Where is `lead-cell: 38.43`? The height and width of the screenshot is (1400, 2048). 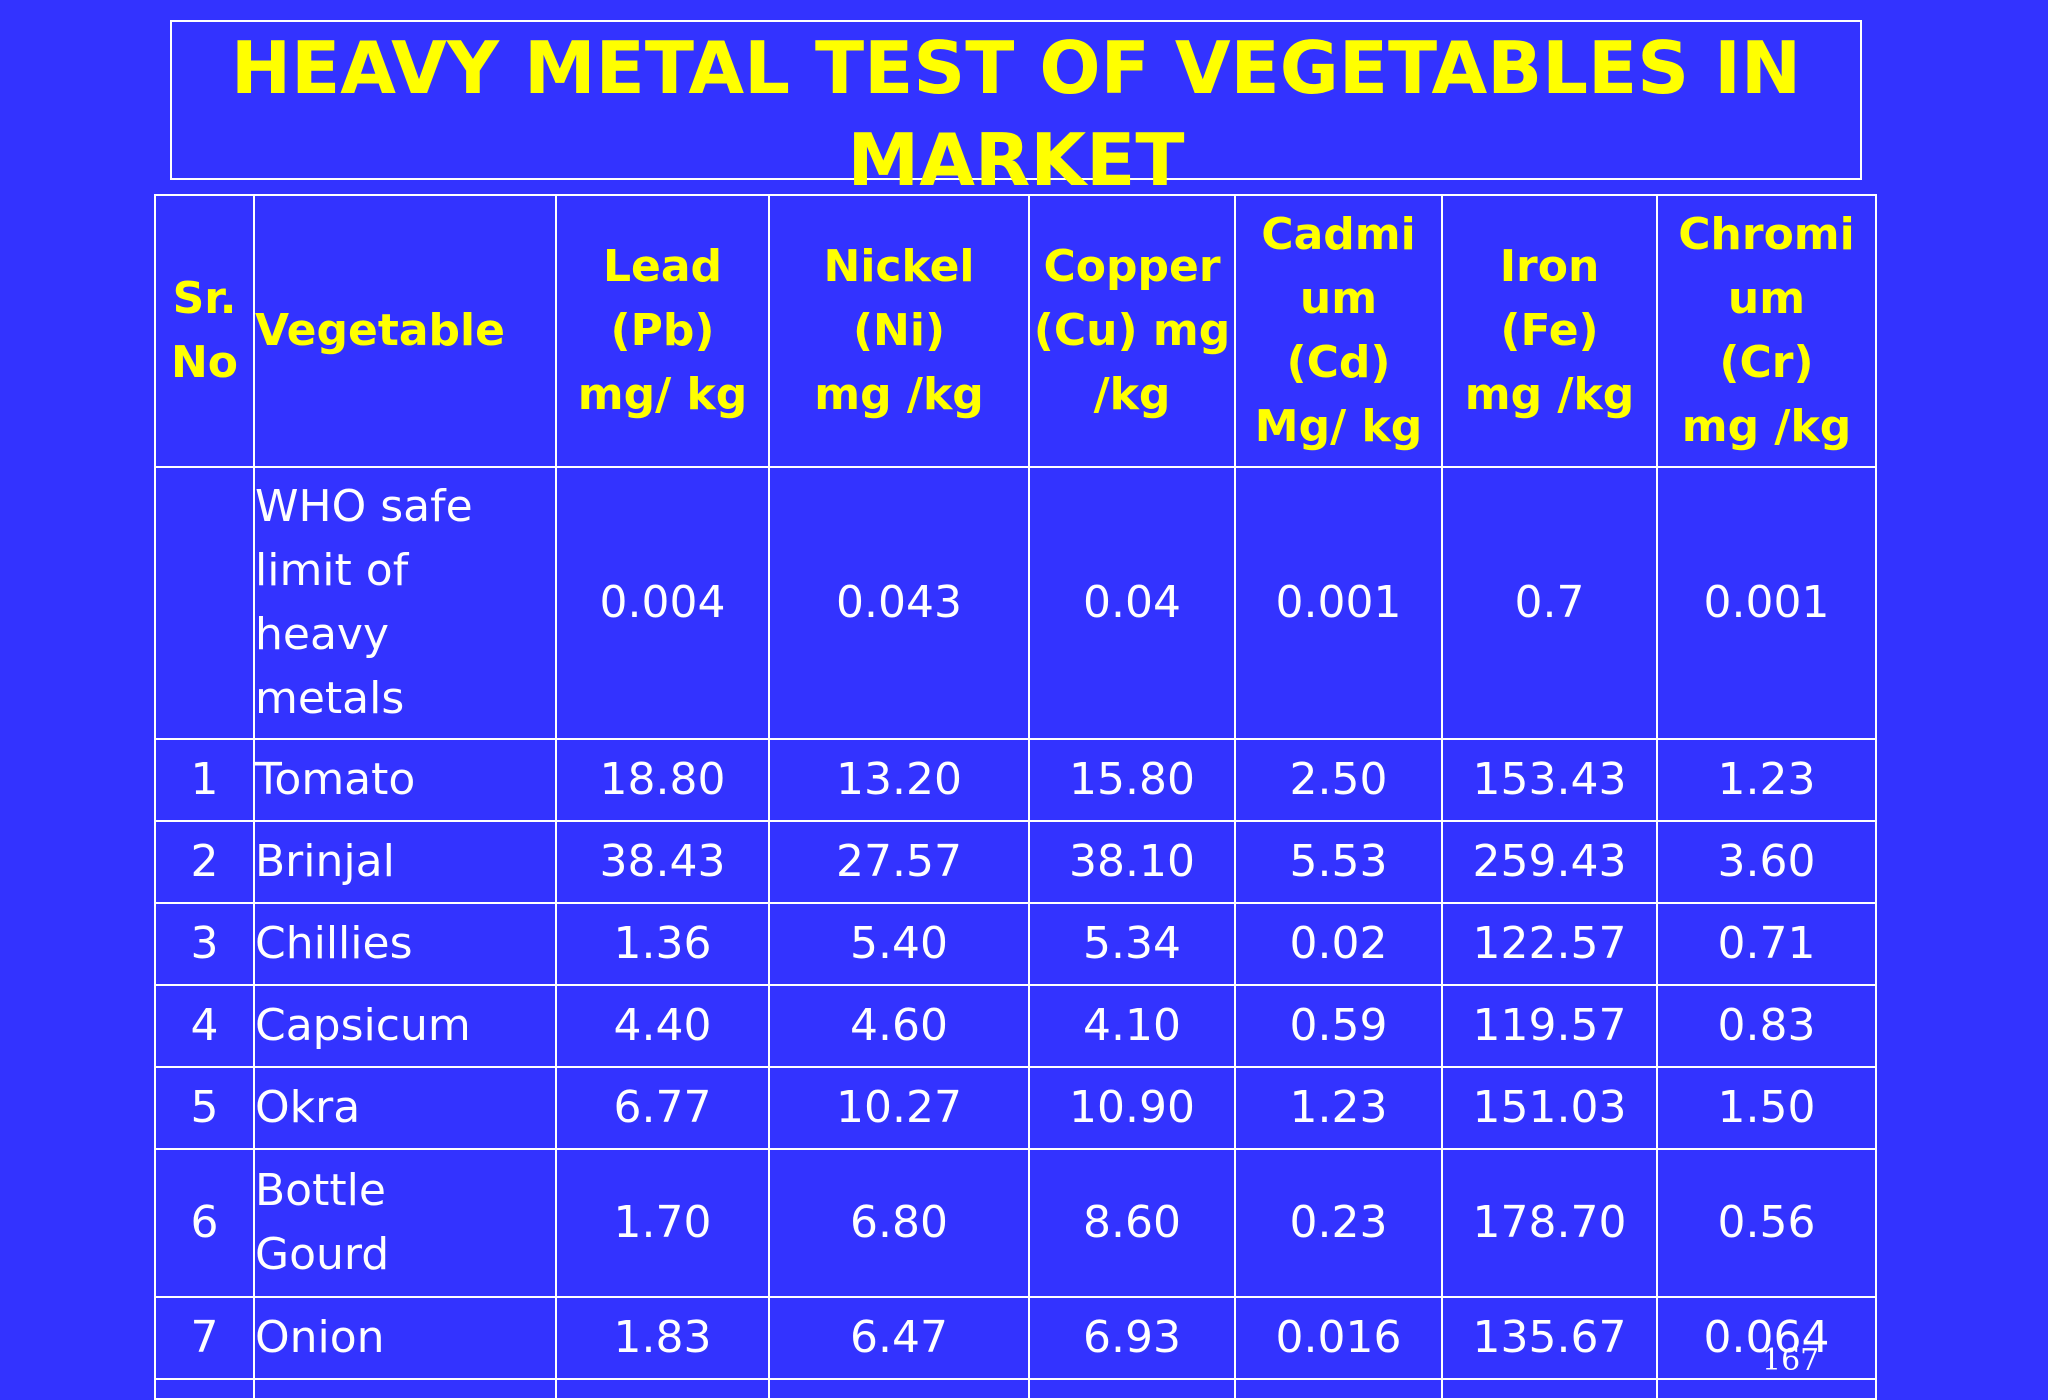 lead-cell: 38.43 is located at coordinates (662, 862).